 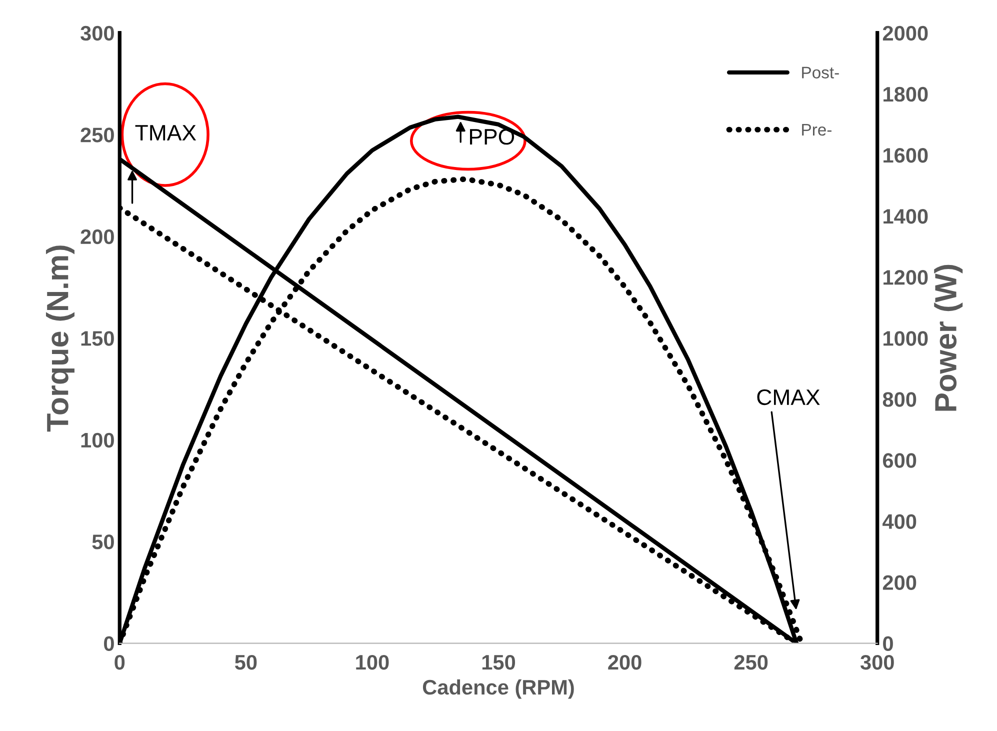 What do you see at coordinates (109, 644) in the screenshot?
I see `y-tick-label: 0` at bounding box center [109, 644].